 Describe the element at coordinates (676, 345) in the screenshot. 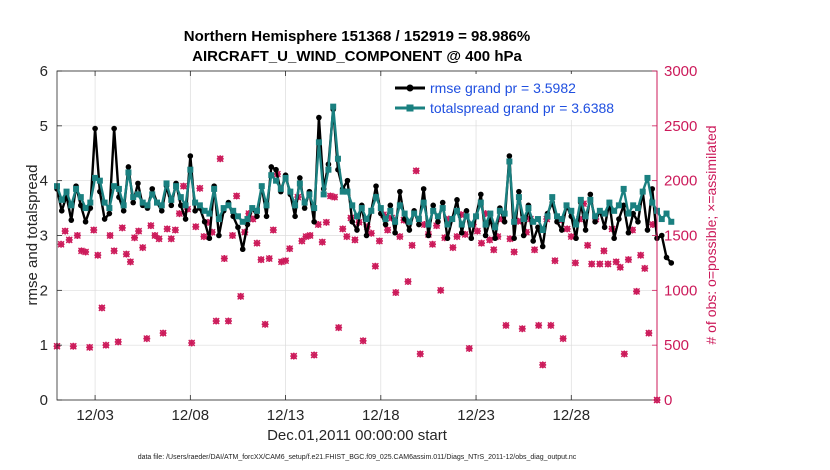

I see `y2-tick-label: 500` at that location.